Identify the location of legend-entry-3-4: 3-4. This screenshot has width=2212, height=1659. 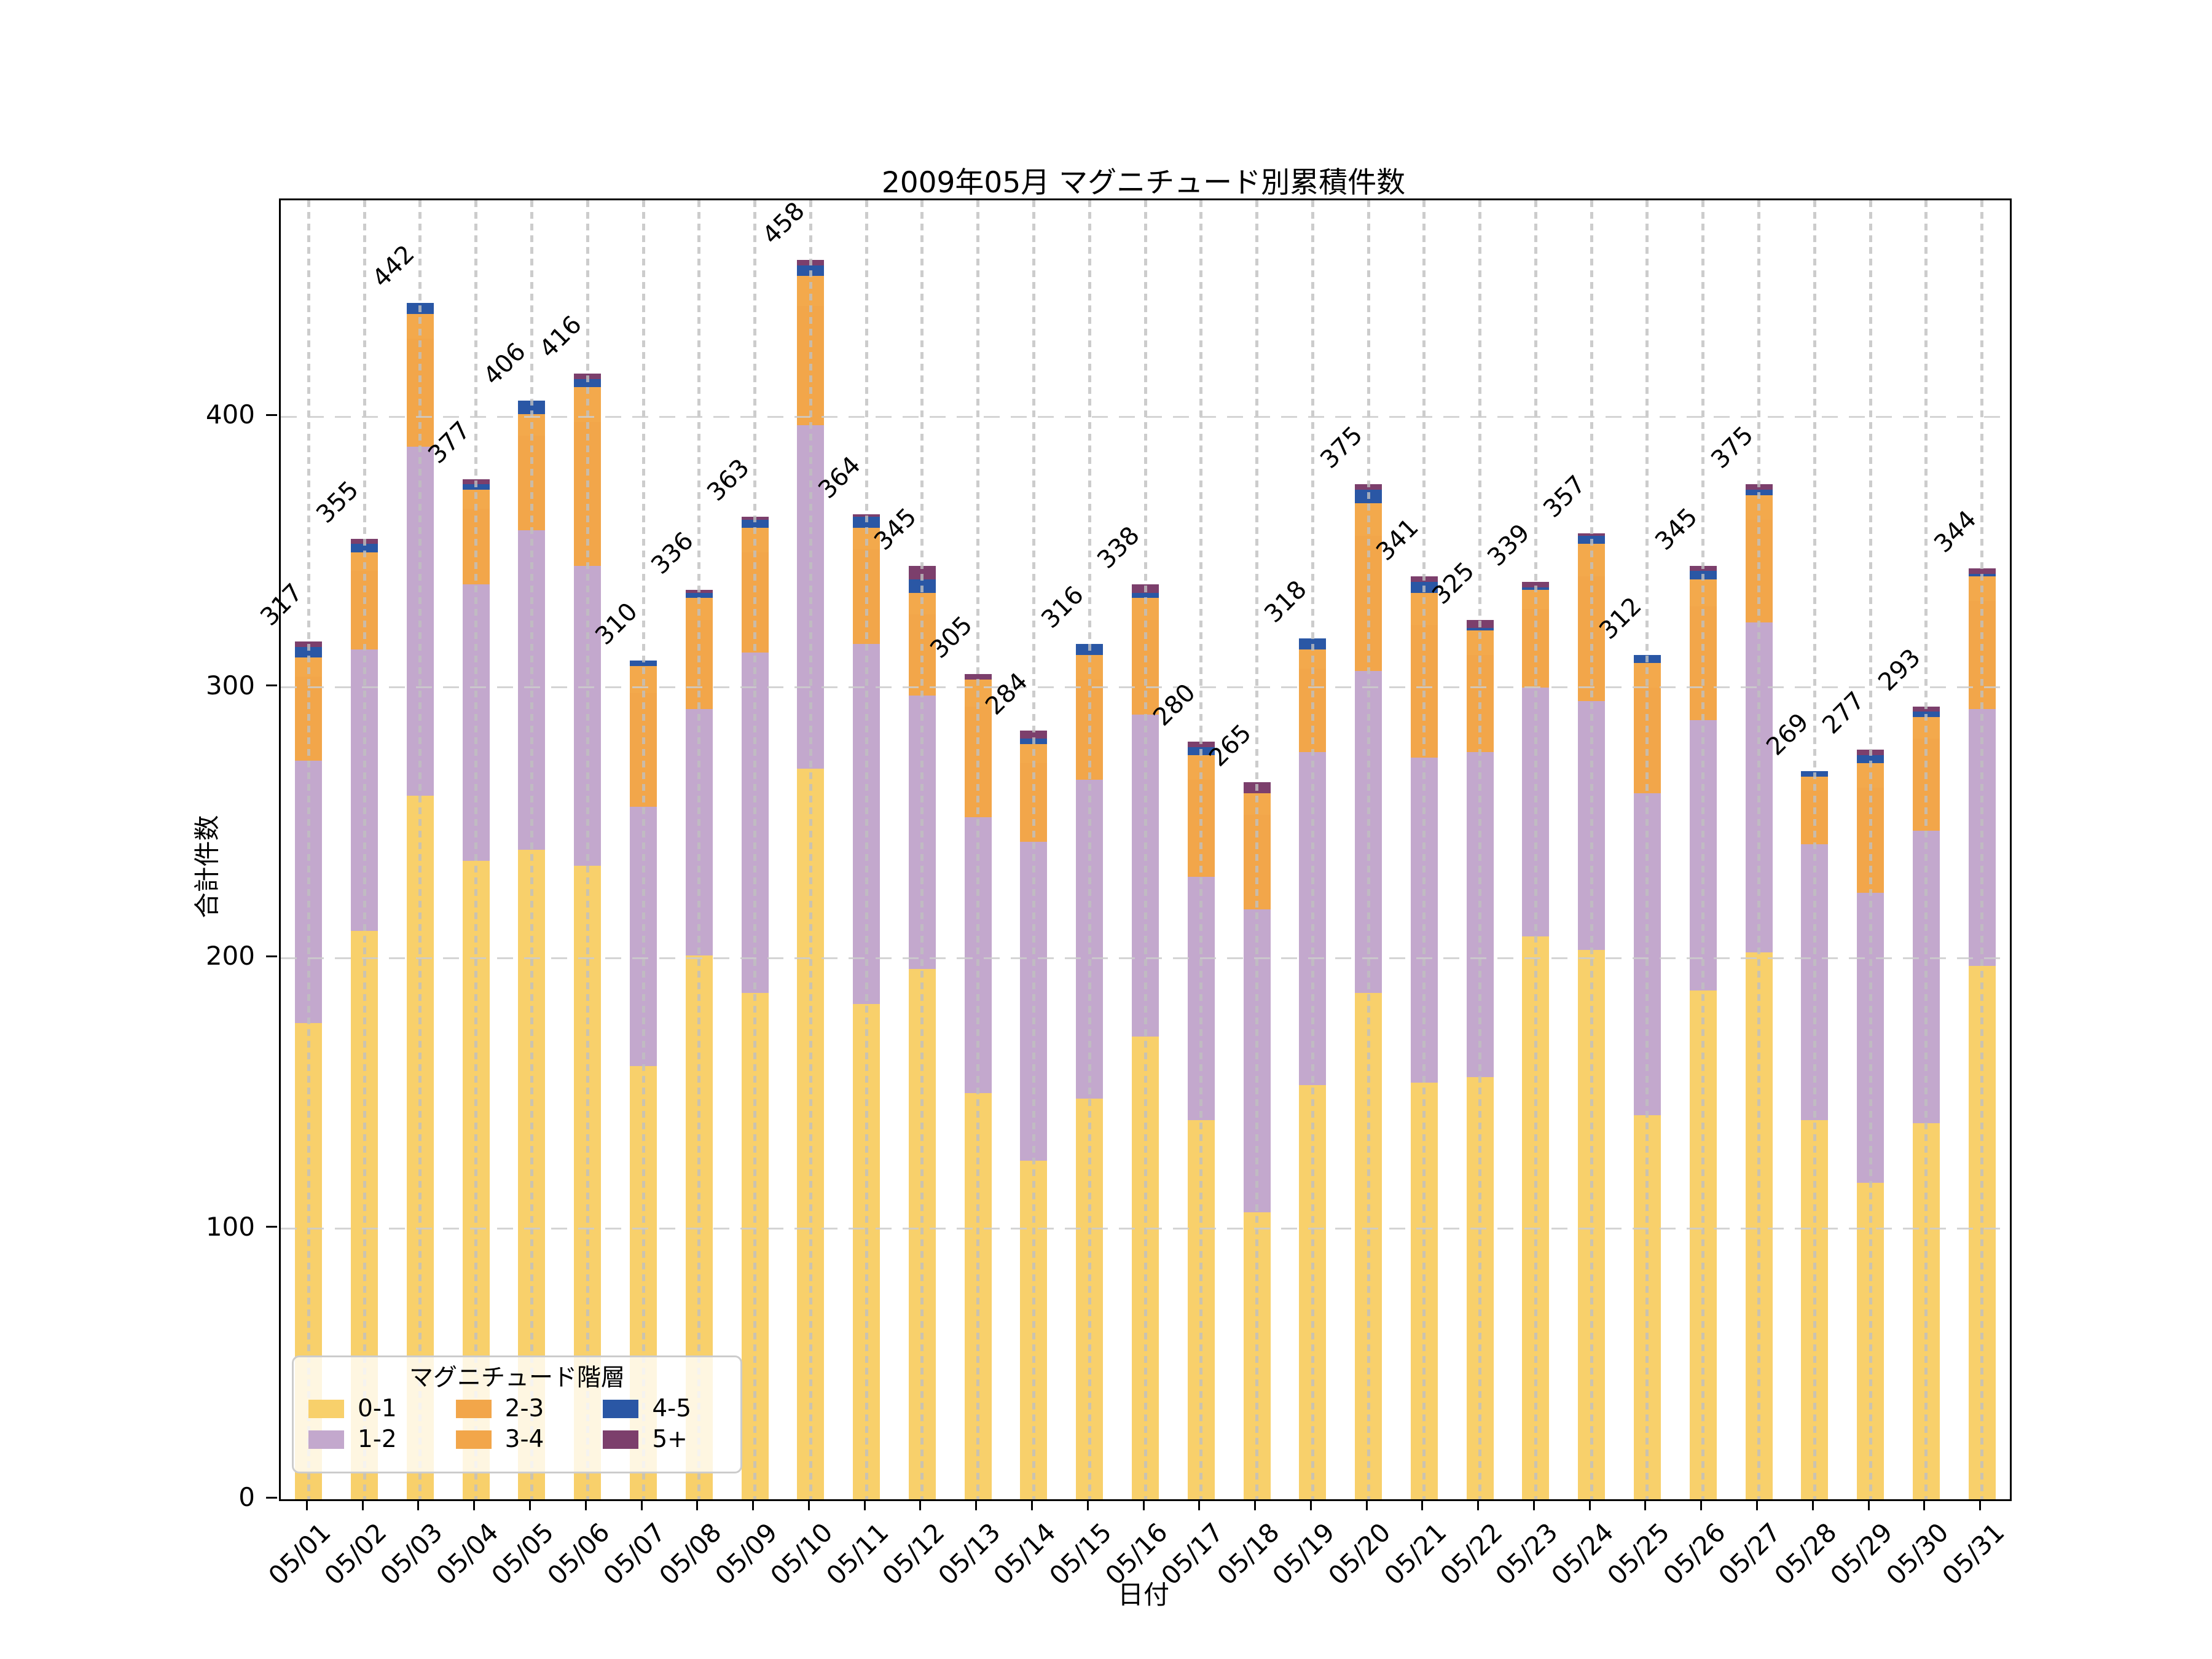
(517, 1439).